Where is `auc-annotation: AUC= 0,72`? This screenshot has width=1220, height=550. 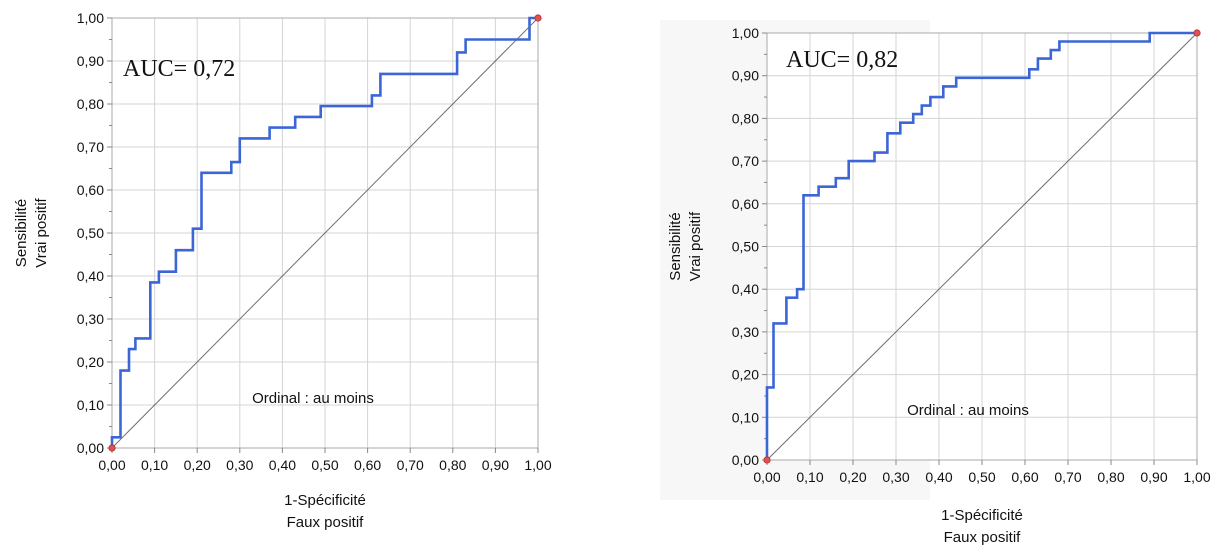 auc-annotation: AUC= 0,72 is located at coordinates (179, 69).